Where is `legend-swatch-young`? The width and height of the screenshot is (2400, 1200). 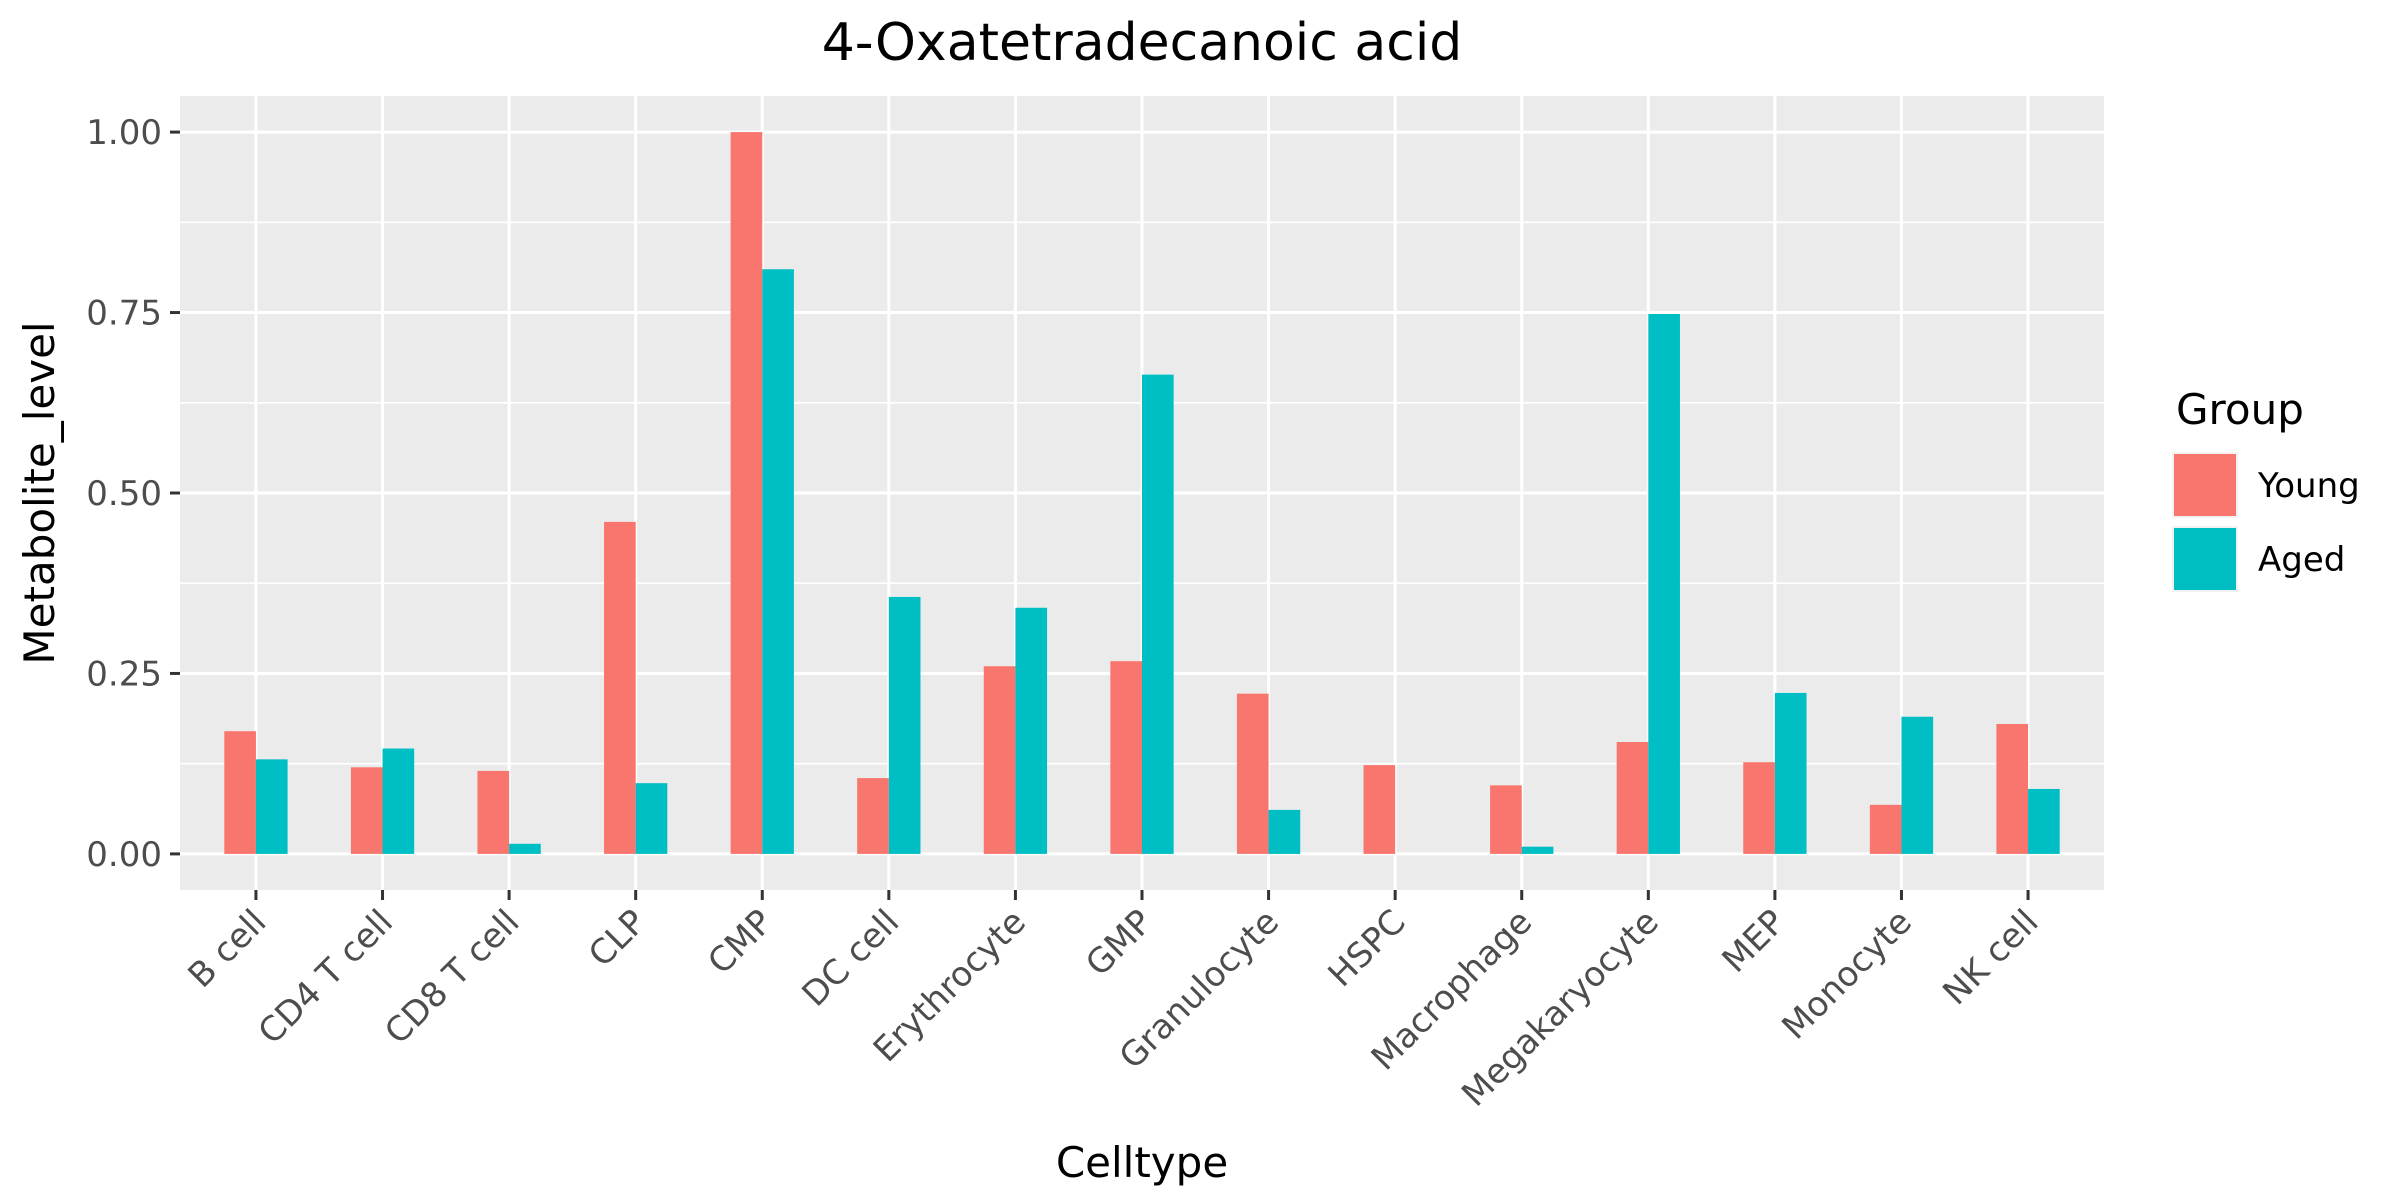
legend-swatch-young is located at coordinates (2205, 485).